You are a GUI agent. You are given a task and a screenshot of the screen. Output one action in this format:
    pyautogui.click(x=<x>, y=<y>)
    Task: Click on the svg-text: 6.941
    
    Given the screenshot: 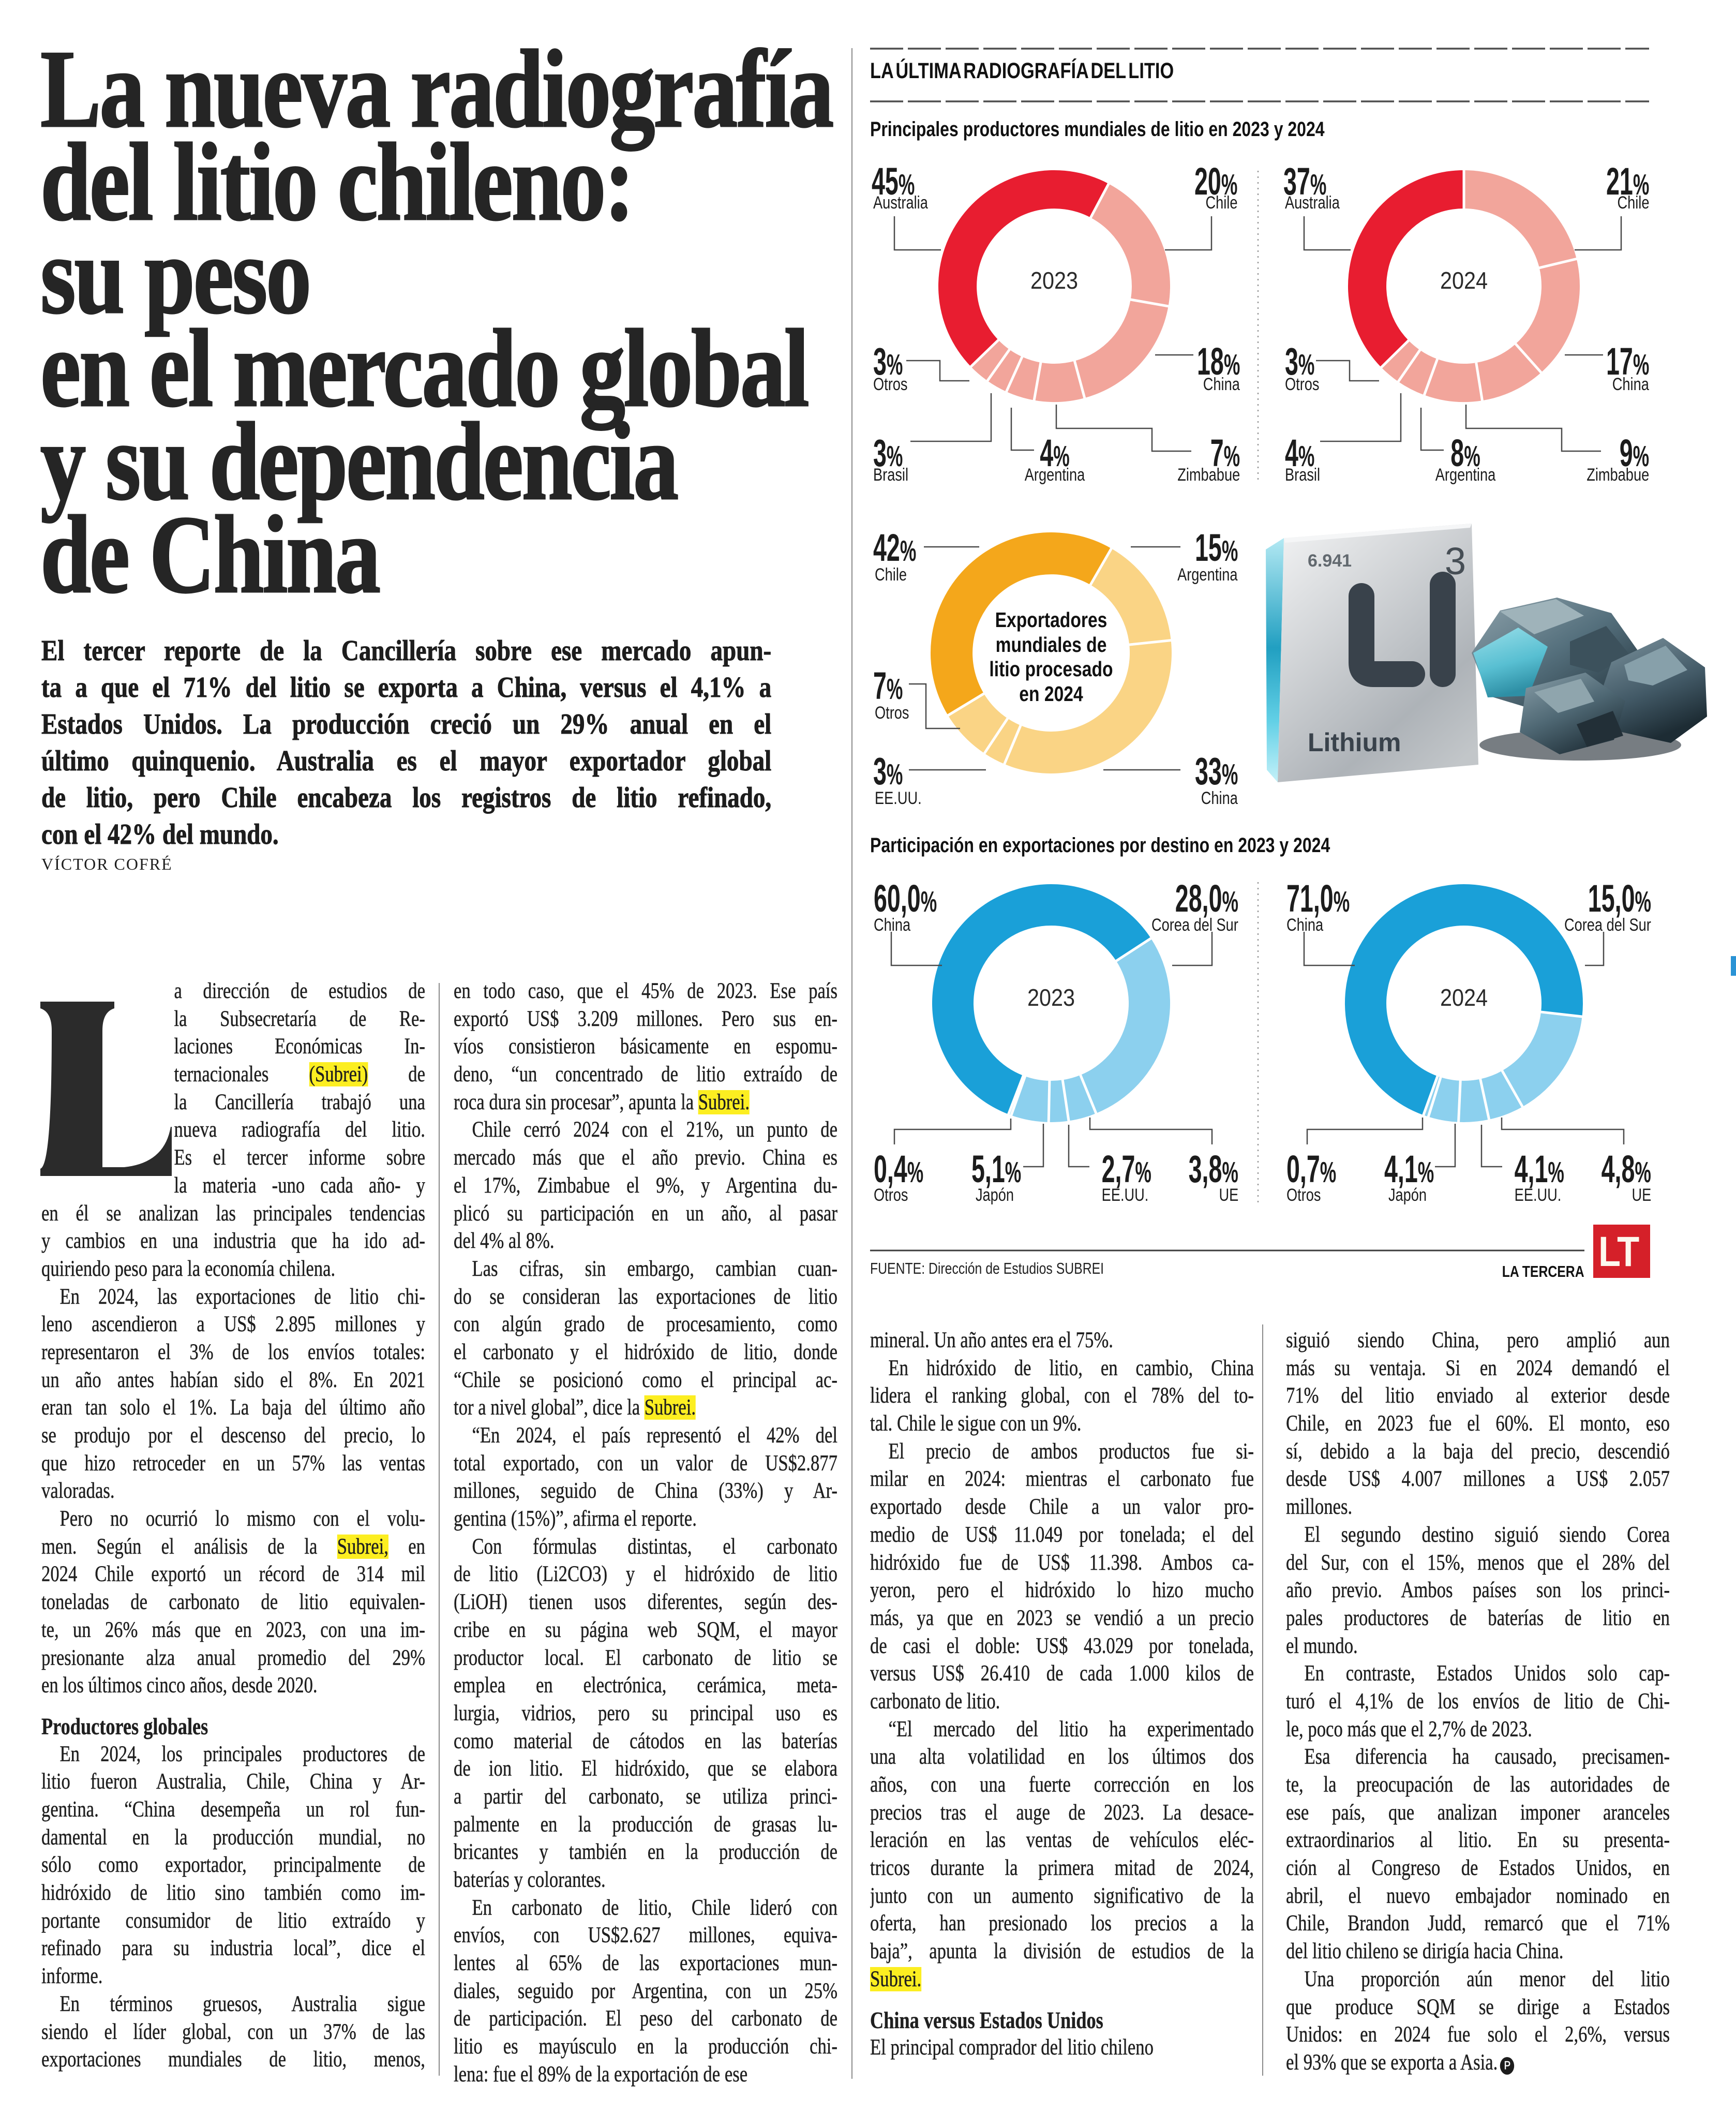 What is the action you would take?
    pyautogui.click(x=1330, y=561)
    